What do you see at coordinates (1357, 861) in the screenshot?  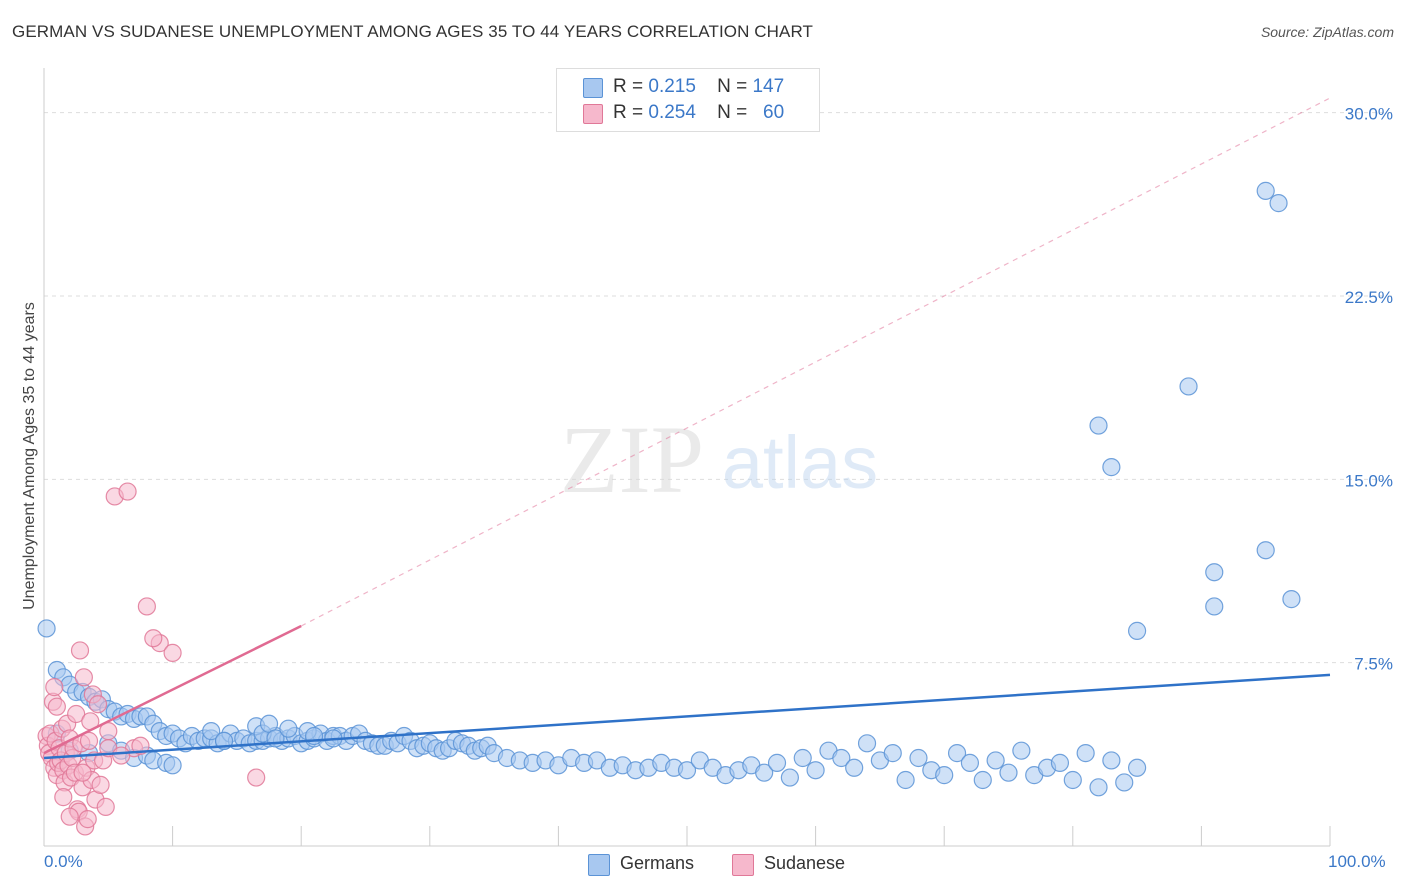 I see `x-tick-label-max: 100.0%` at bounding box center [1357, 861].